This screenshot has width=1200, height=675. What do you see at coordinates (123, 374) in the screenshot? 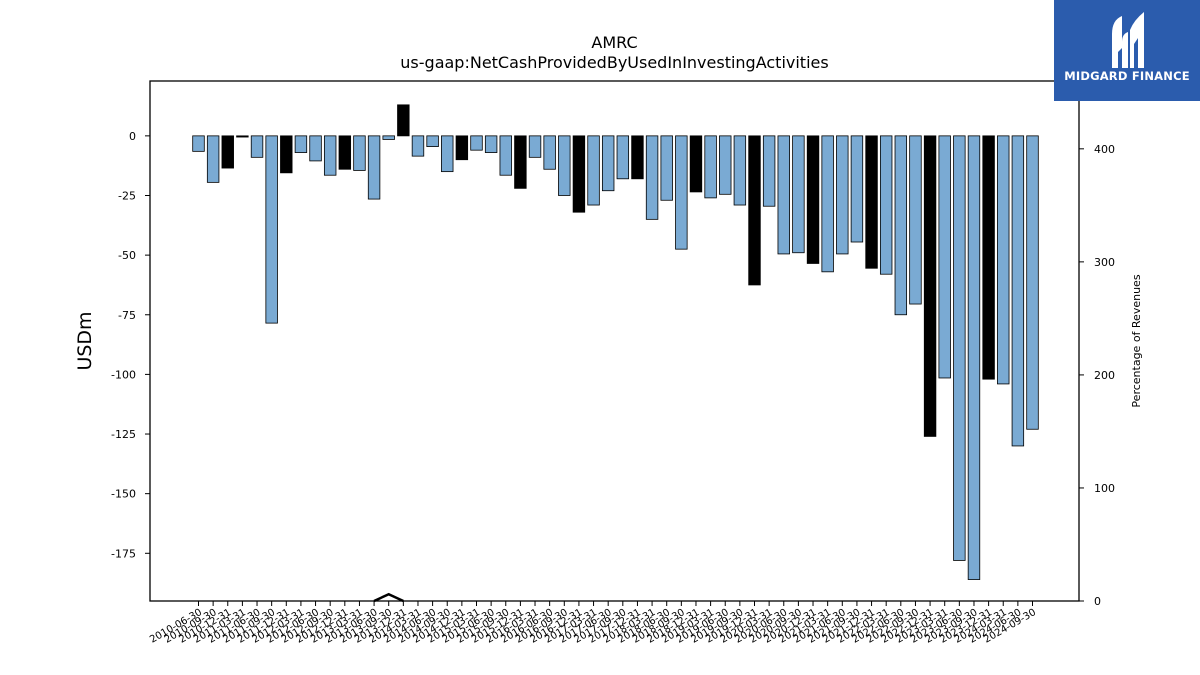
I see `ytick-label: -100` at bounding box center [123, 374].